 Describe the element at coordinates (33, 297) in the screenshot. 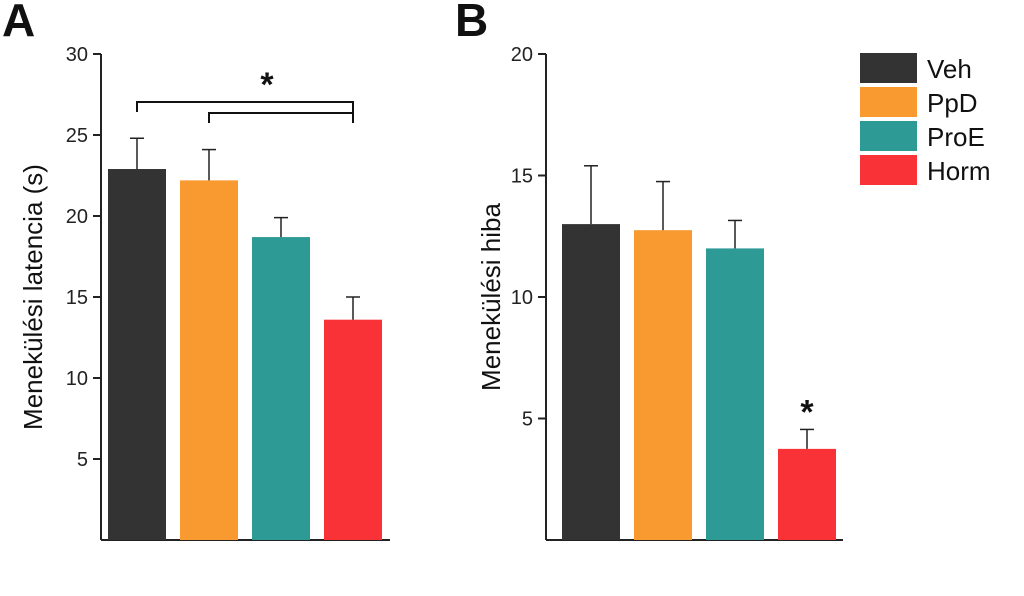

I see `y-axis-label: Menekülési latencia (s)` at that location.